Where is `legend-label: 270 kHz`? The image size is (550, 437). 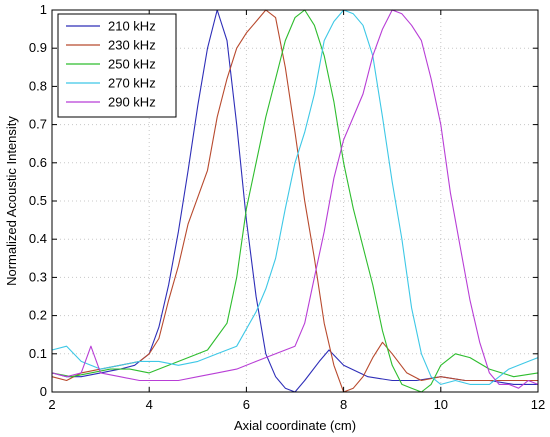 legend-label: 270 kHz is located at coordinates (132, 83).